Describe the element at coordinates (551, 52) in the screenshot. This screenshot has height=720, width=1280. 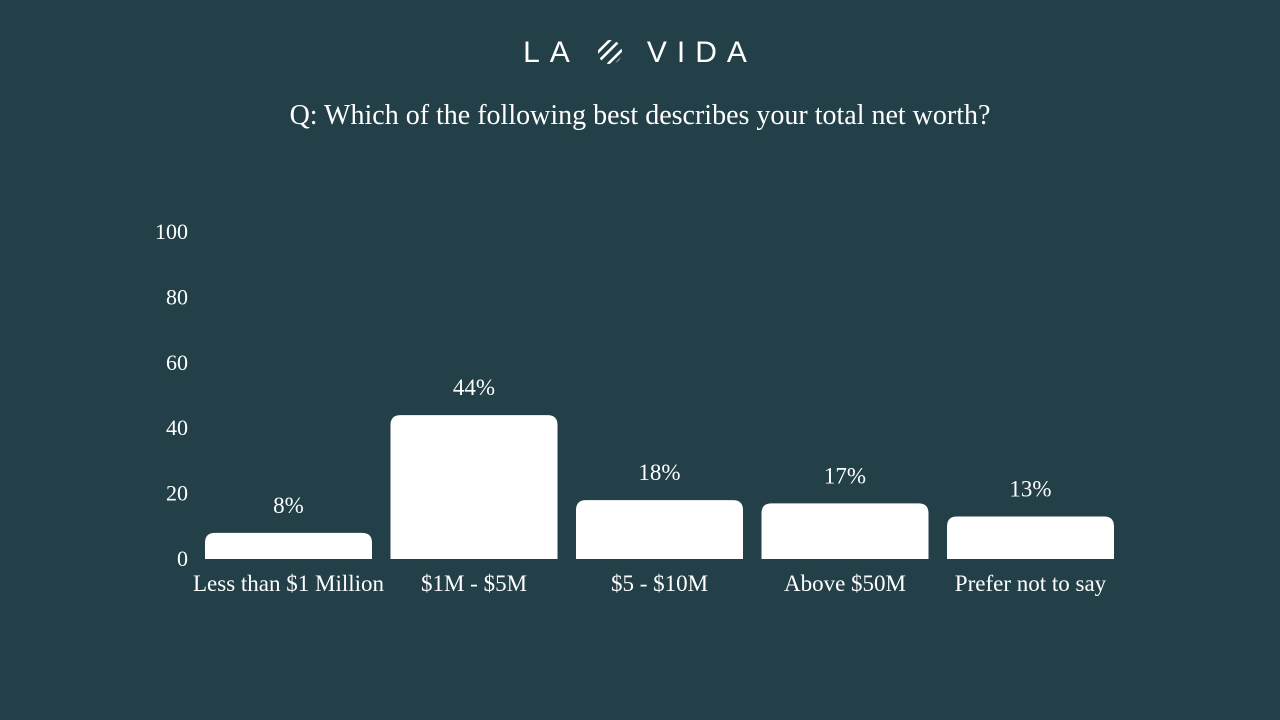
I see `logo-text-left: LA` at that location.